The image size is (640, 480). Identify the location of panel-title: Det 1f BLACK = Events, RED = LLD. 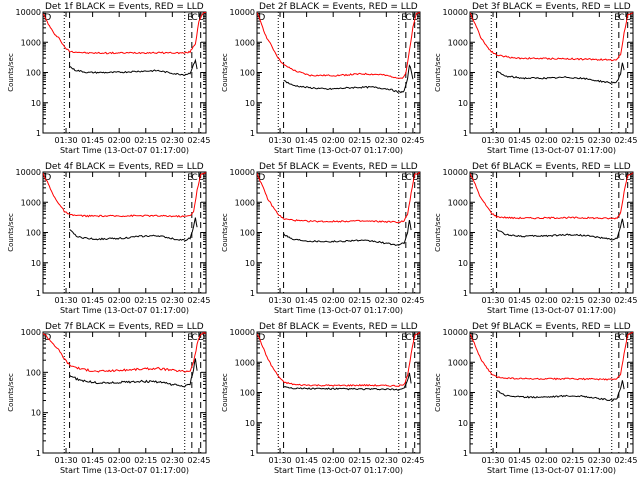
(124, 7).